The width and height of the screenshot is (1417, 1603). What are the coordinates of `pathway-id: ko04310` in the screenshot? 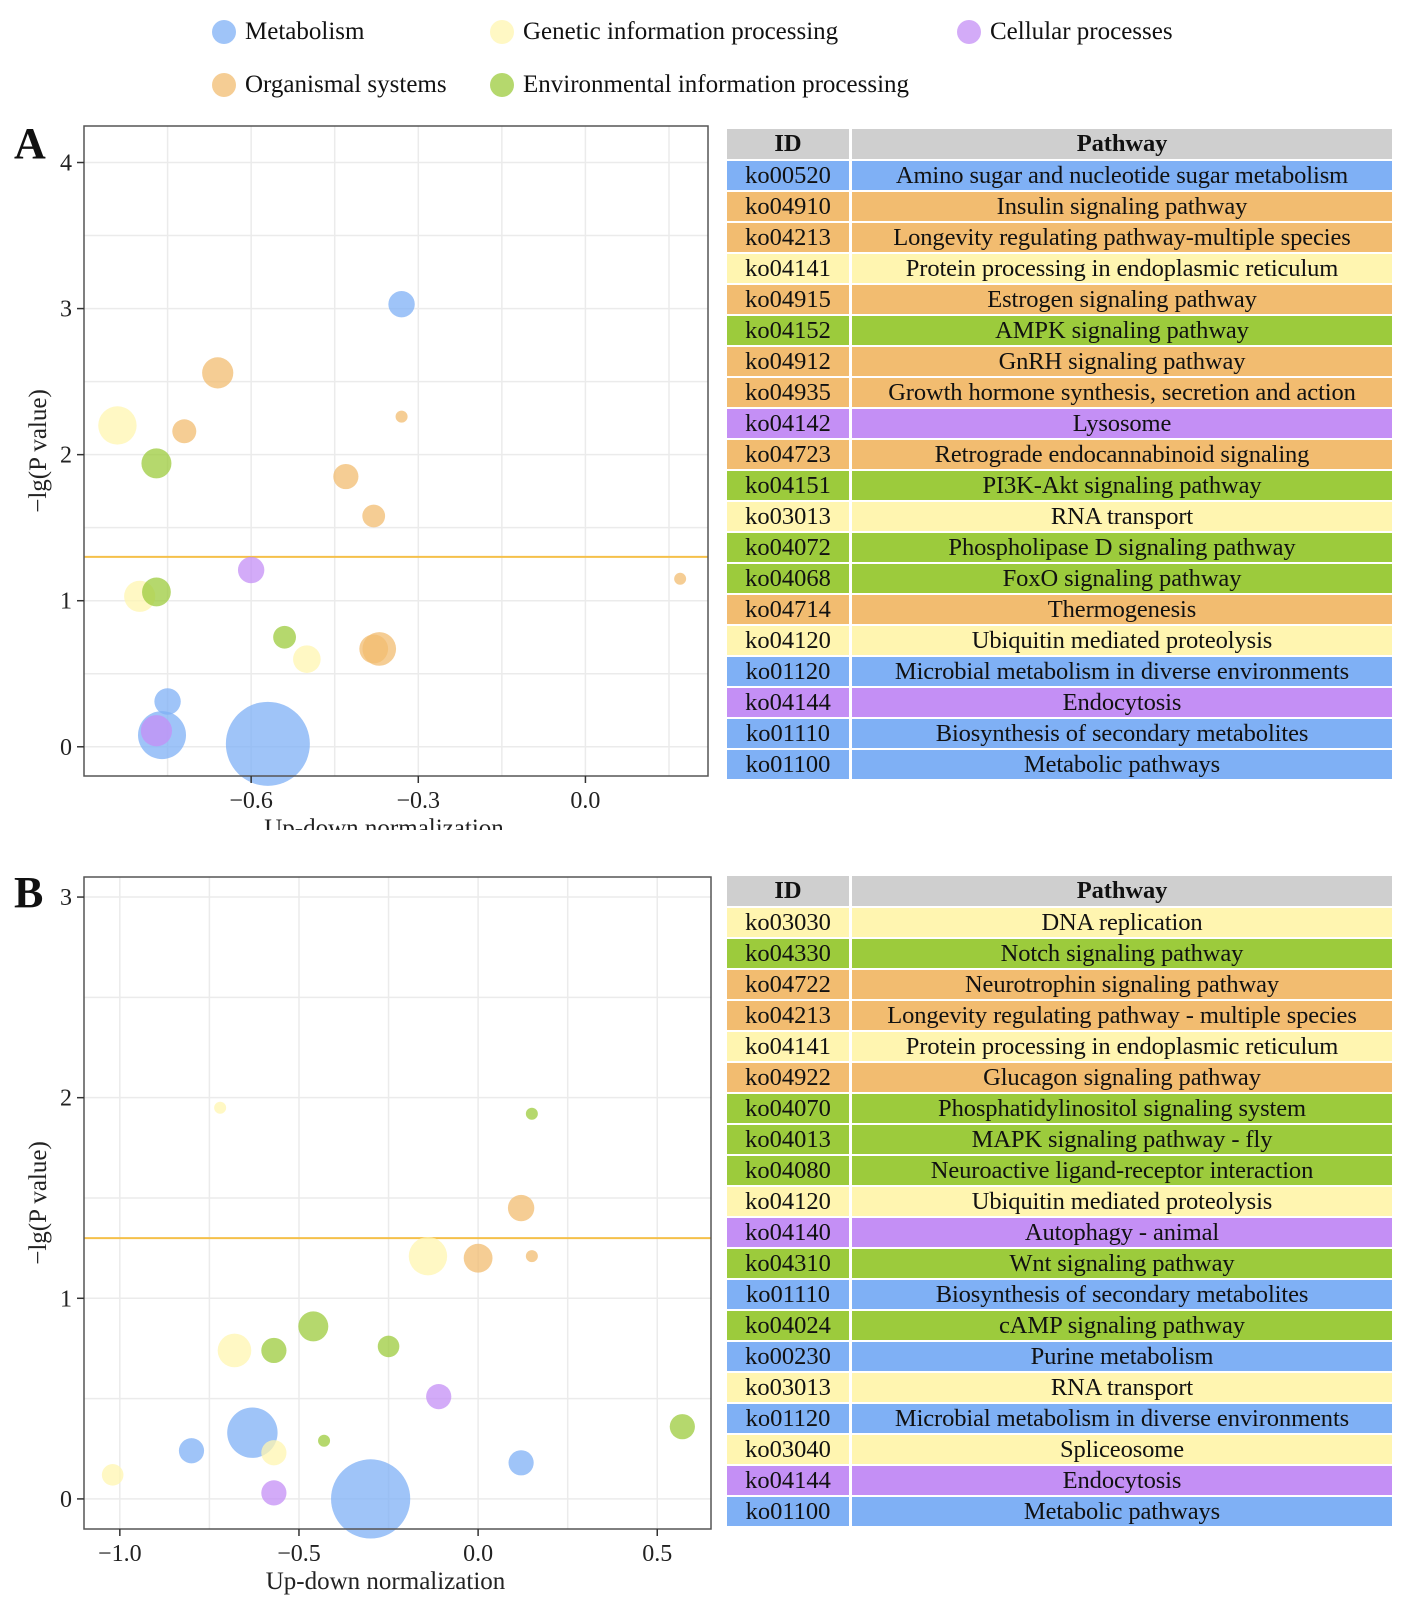 It's located at (789, 1264).